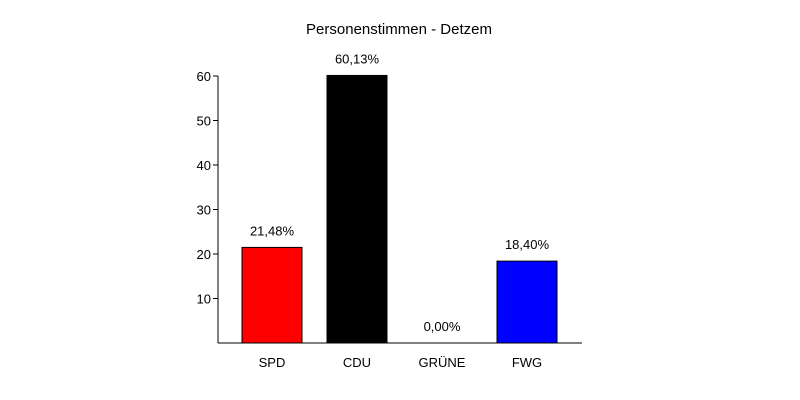 Image resolution: width=800 pixels, height=400 pixels. Describe the element at coordinates (357, 58) in the screenshot. I see `data-label: 60,13%` at that location.